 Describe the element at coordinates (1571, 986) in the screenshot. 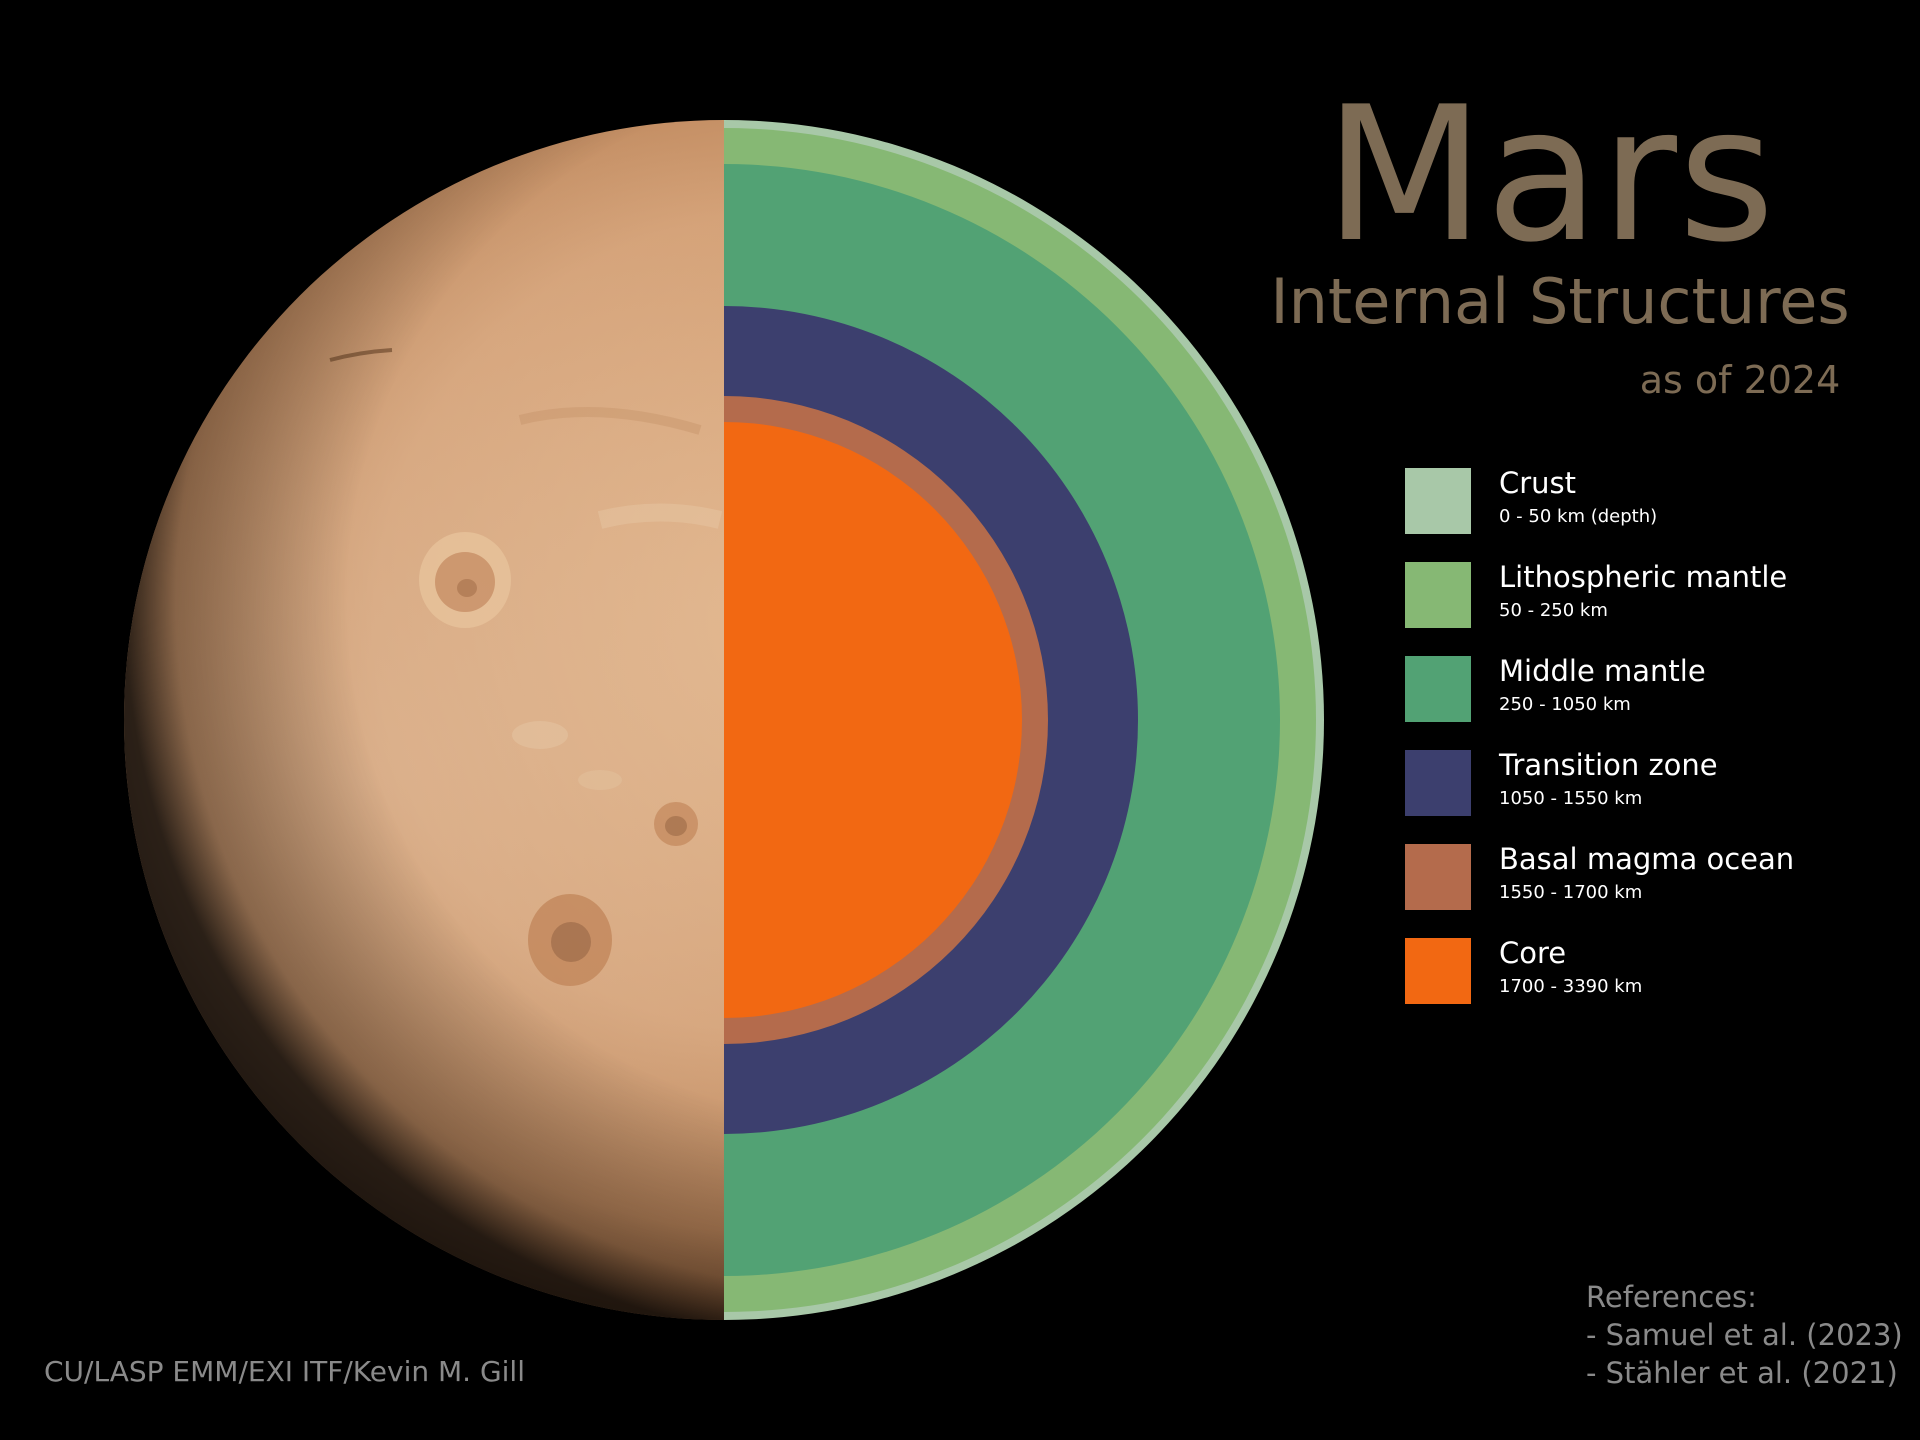

I see `legend-range: 1700 - 3390 km` at that location.